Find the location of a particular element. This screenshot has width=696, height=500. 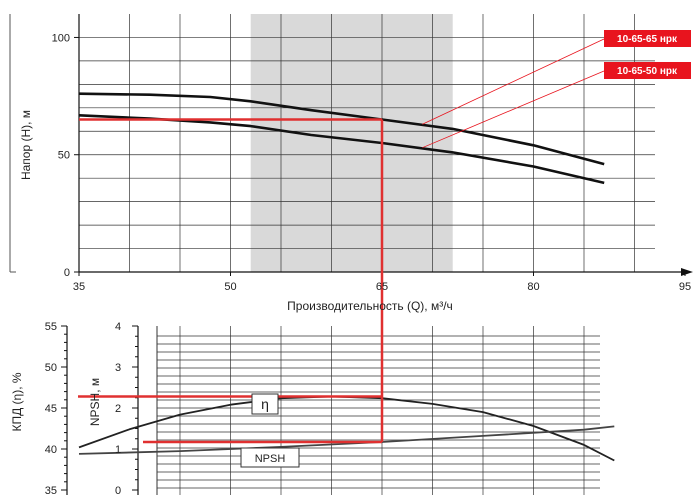

legend-badge-65: 10-65-65 нрк is located at coordinates (647, 38).